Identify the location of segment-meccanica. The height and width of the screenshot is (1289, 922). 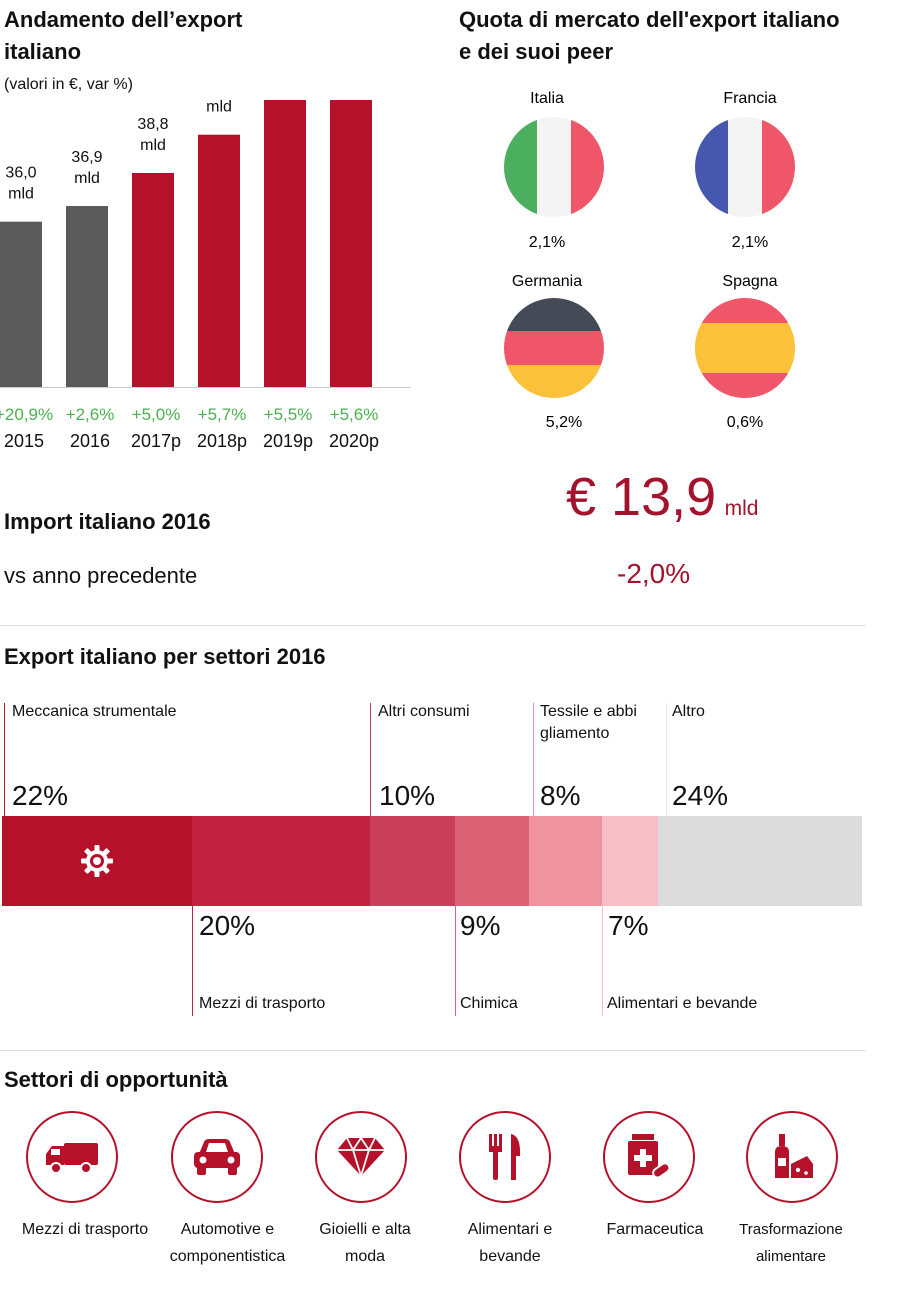
(97, 861).